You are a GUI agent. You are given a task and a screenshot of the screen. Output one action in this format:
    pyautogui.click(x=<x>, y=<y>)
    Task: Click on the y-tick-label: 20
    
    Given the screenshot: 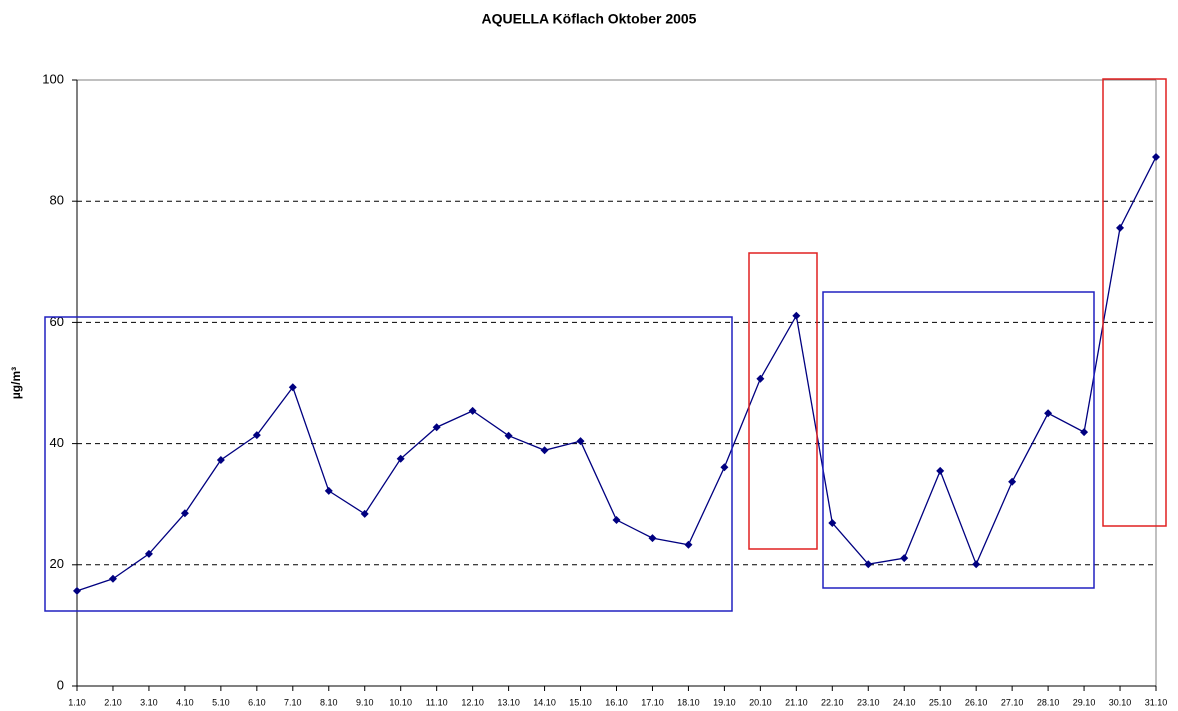 What is the action you would take?
    pyautogui.click(x=57, y=563)
    